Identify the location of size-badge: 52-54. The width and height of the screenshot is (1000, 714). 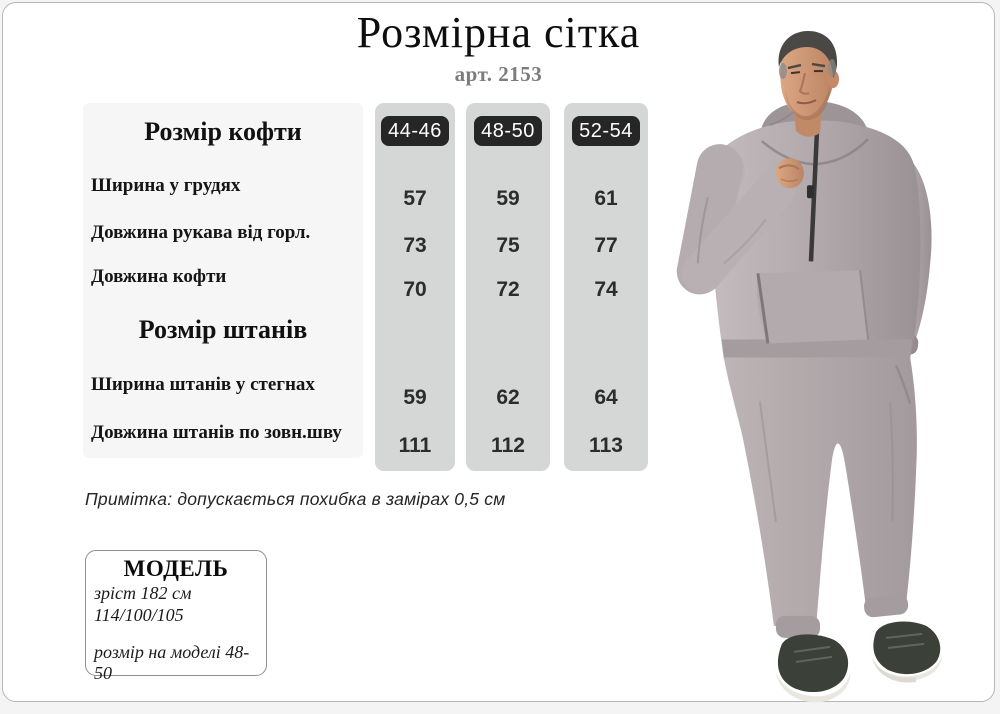
(606, 131).